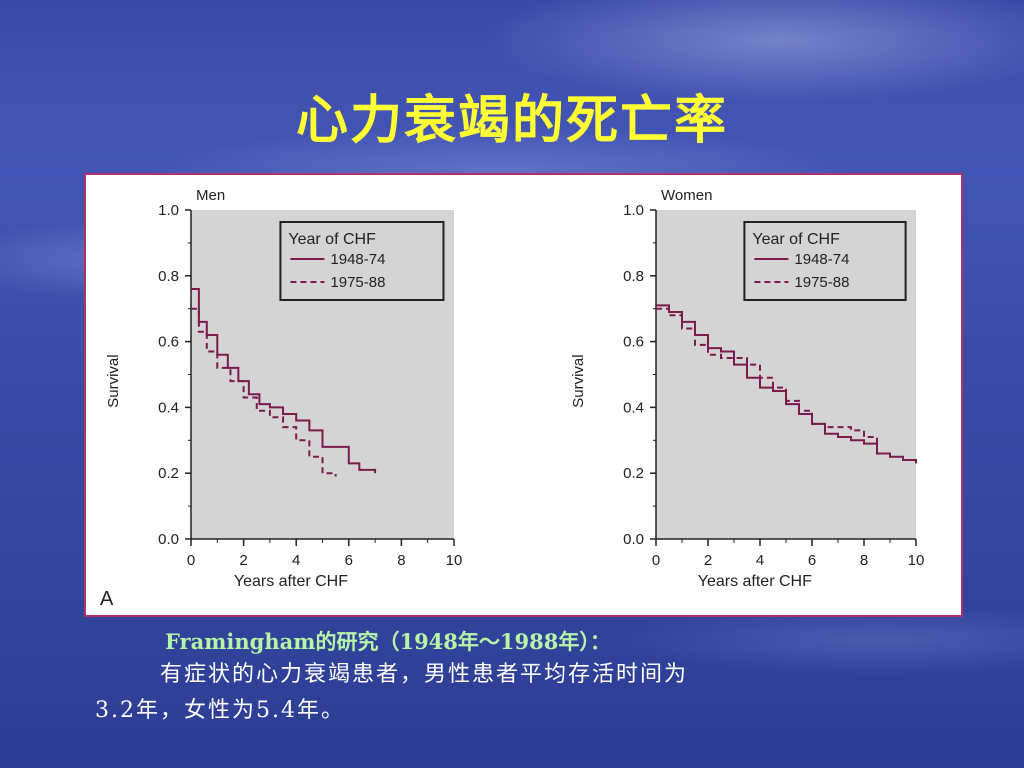 This screenshot has width=1024, height=768. What do you see at coordinates (168, 210) in the screenshot?
I see `y-tick-label-men: 1.0` at bounding box center [168, 210].